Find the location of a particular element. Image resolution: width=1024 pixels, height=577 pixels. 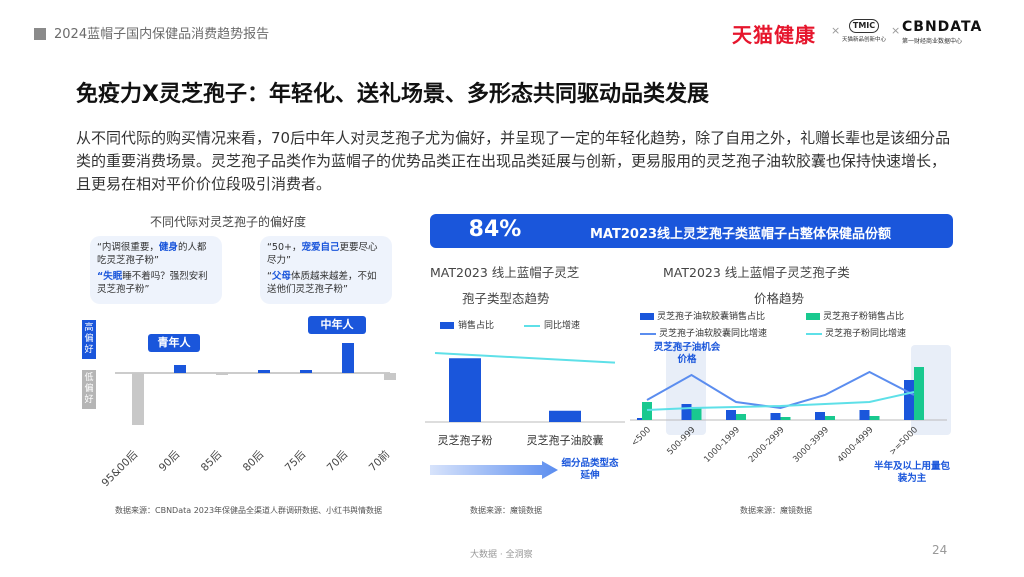

form-chart-title-line1: MAT2023 线上蓝帽子灵芝 is located at coordinates (505, 272).